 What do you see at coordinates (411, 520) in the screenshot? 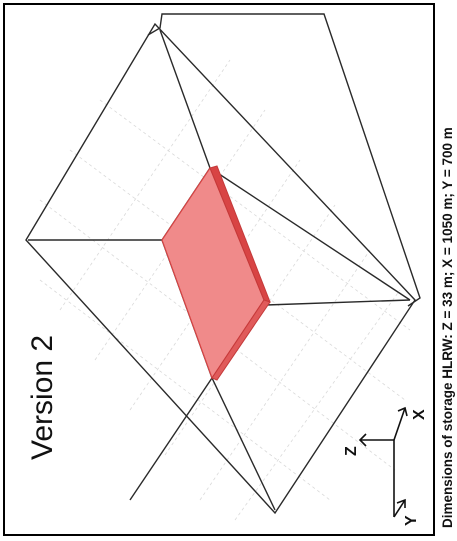
I see `axis-label-y: Y` at bounding box center [411, 520].